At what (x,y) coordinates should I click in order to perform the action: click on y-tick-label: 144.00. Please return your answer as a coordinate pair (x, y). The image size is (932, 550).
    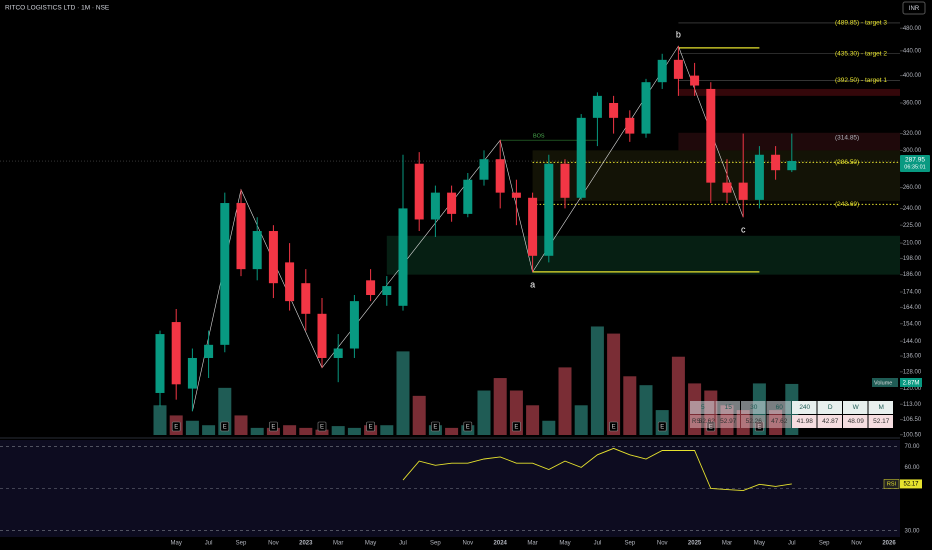
    Looking at the image, I should click on (912, 342).